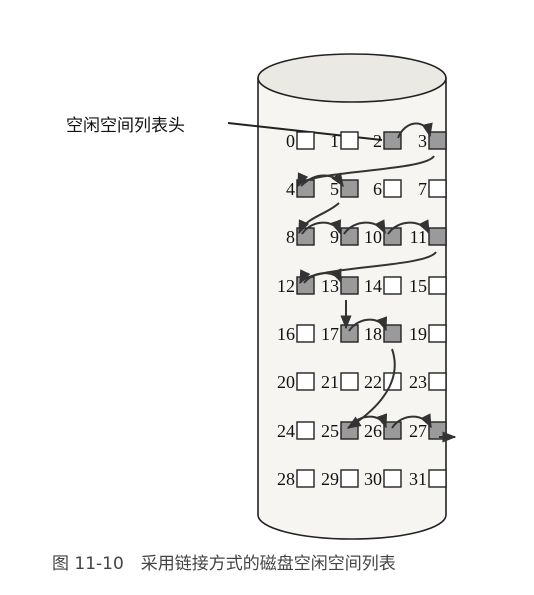 This screenshot has width=534, height=595. Describe the element at coordinates (286, 382) in the screenshot. I see `block-number: 20` at that location.